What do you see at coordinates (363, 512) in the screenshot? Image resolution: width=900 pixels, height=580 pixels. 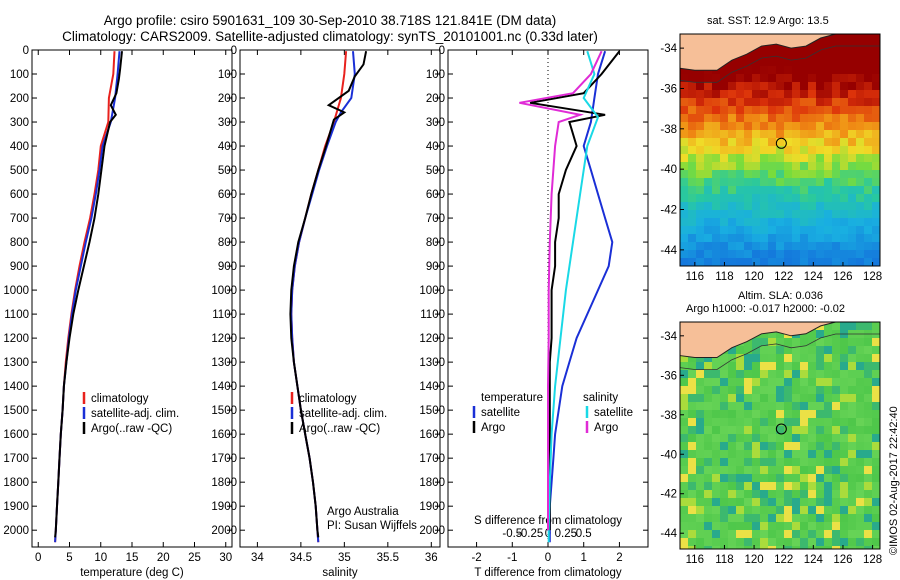 I see `credit-annotation: Argo Australia` at bounding box center [363, 512].